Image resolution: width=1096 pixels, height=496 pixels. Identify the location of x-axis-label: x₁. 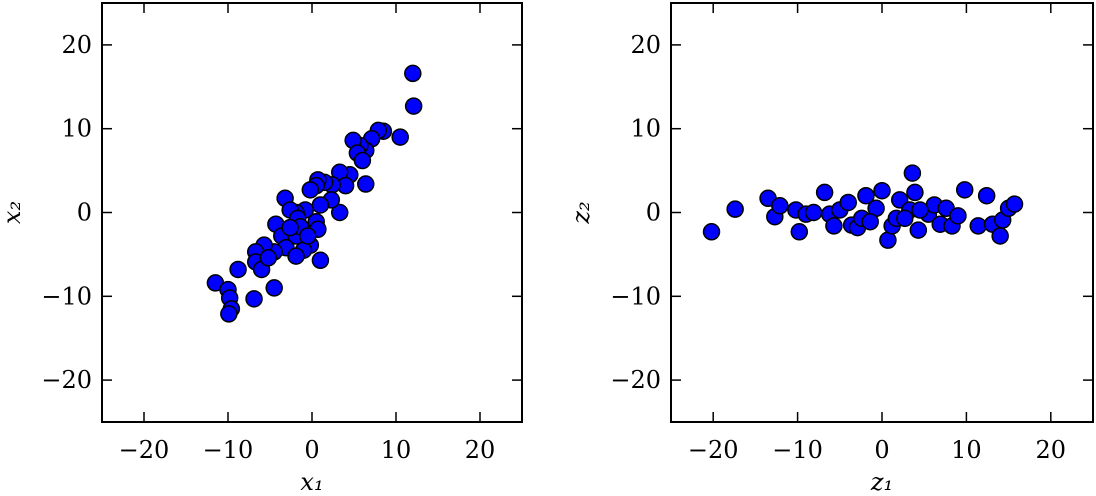
(311, 482).